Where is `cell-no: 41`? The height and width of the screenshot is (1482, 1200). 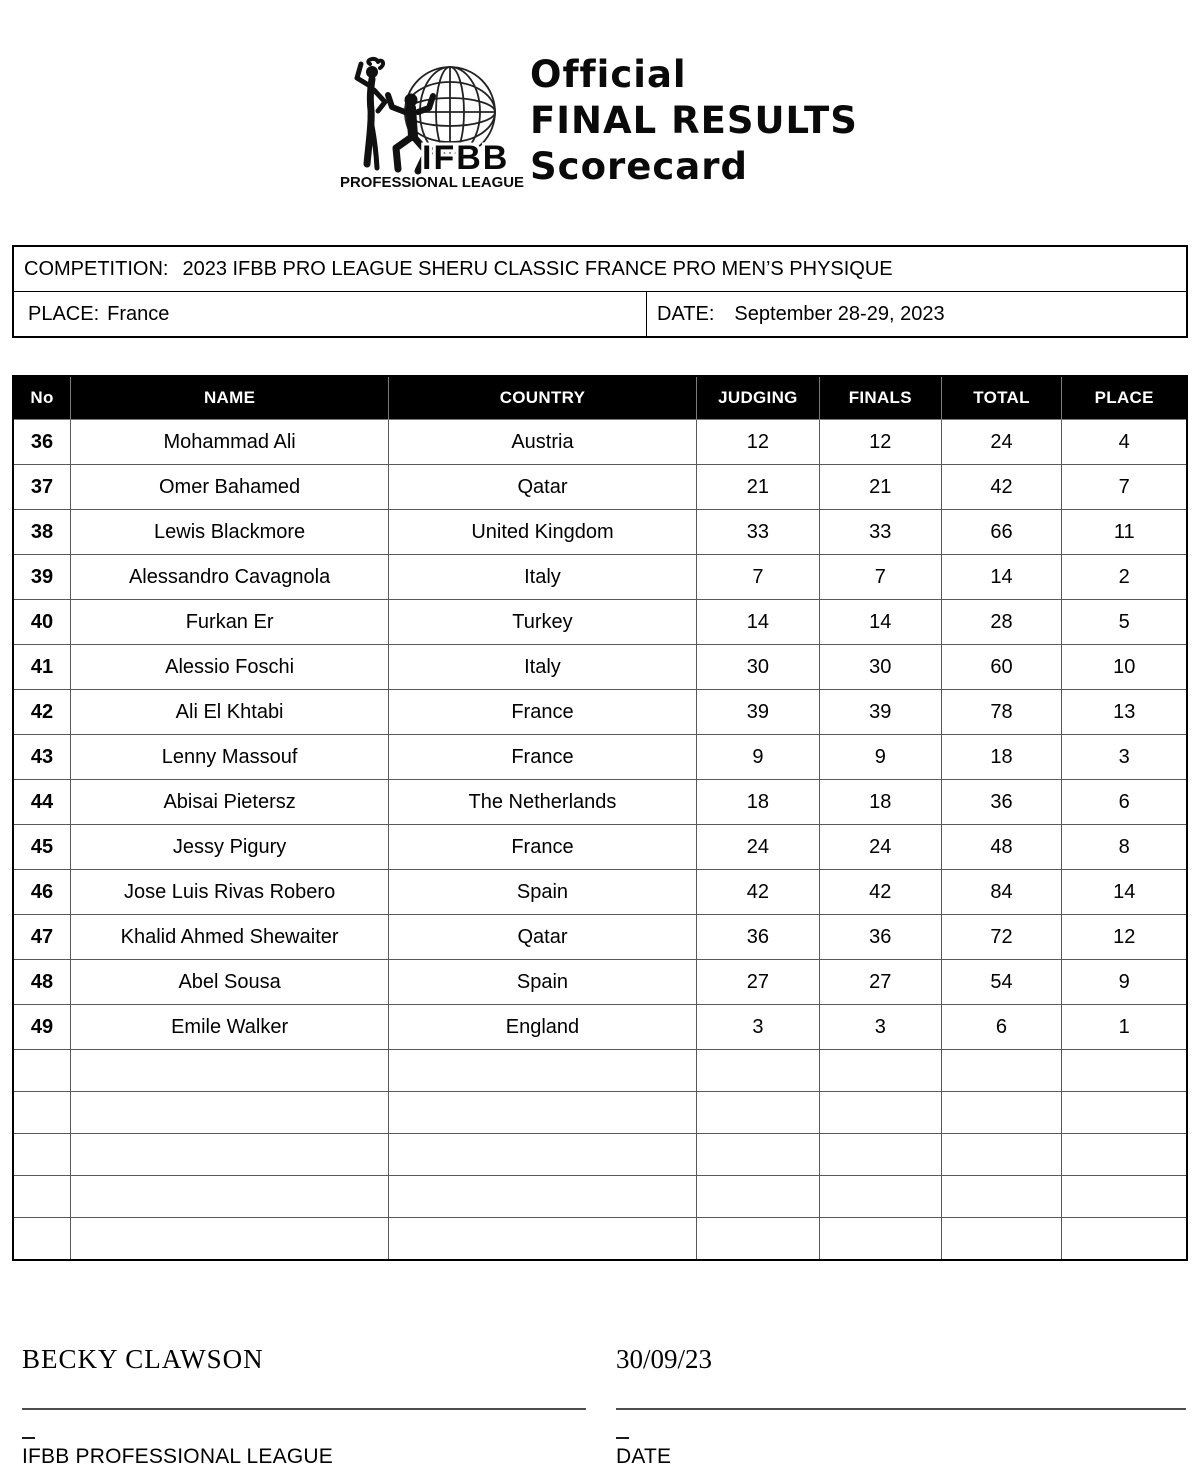 cell-no: 41 is located at coordinates (42, 667).